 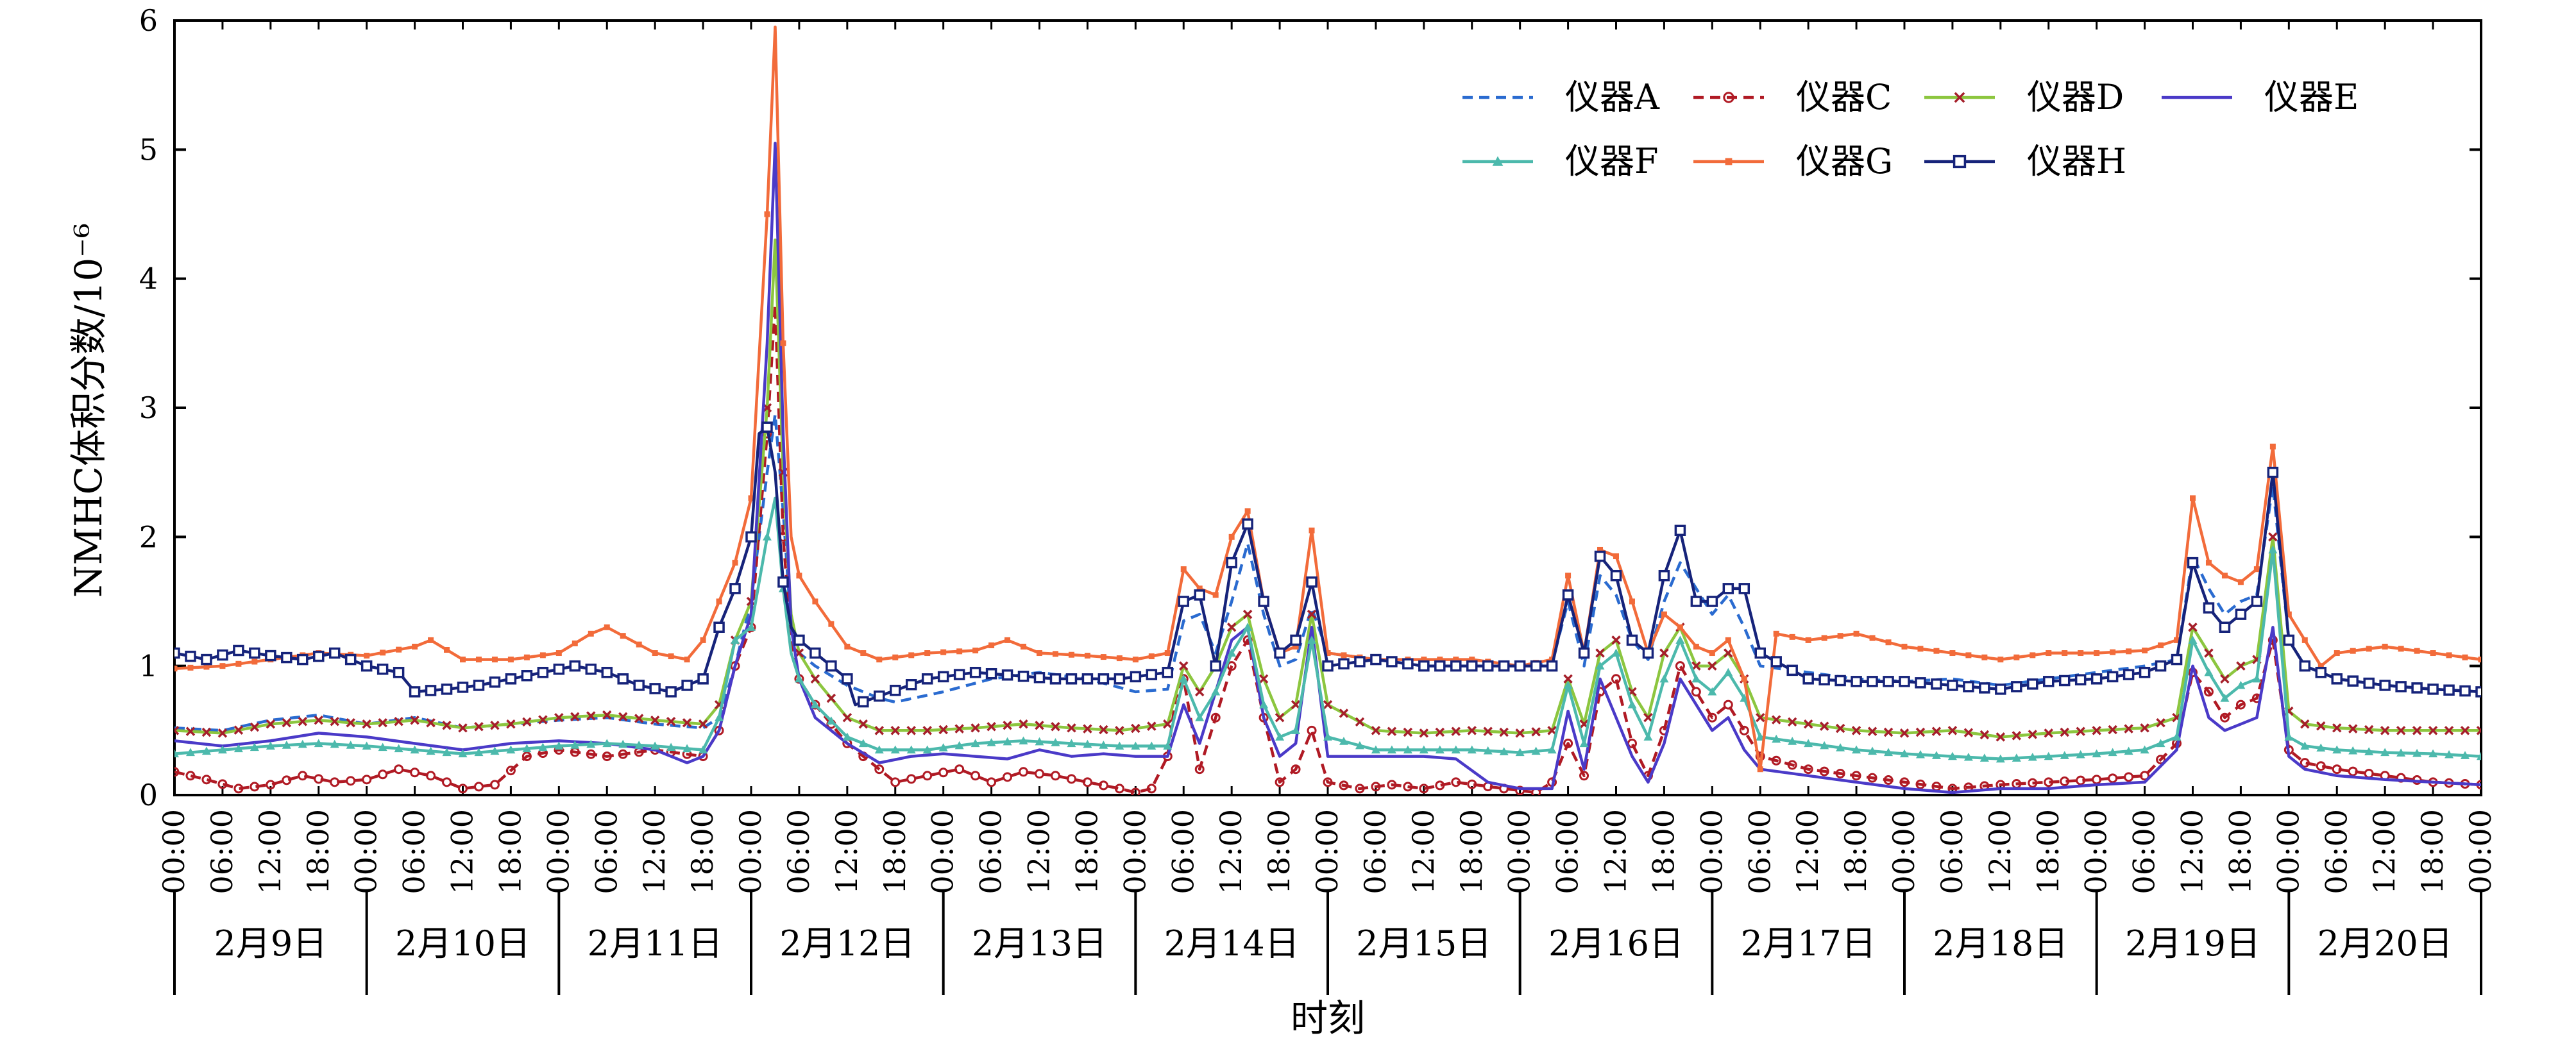 What do you see at coordinates (2144, 852) in the screenshot?
I see `x-tick-label: 06:00` at bounding box center [2144, 852].